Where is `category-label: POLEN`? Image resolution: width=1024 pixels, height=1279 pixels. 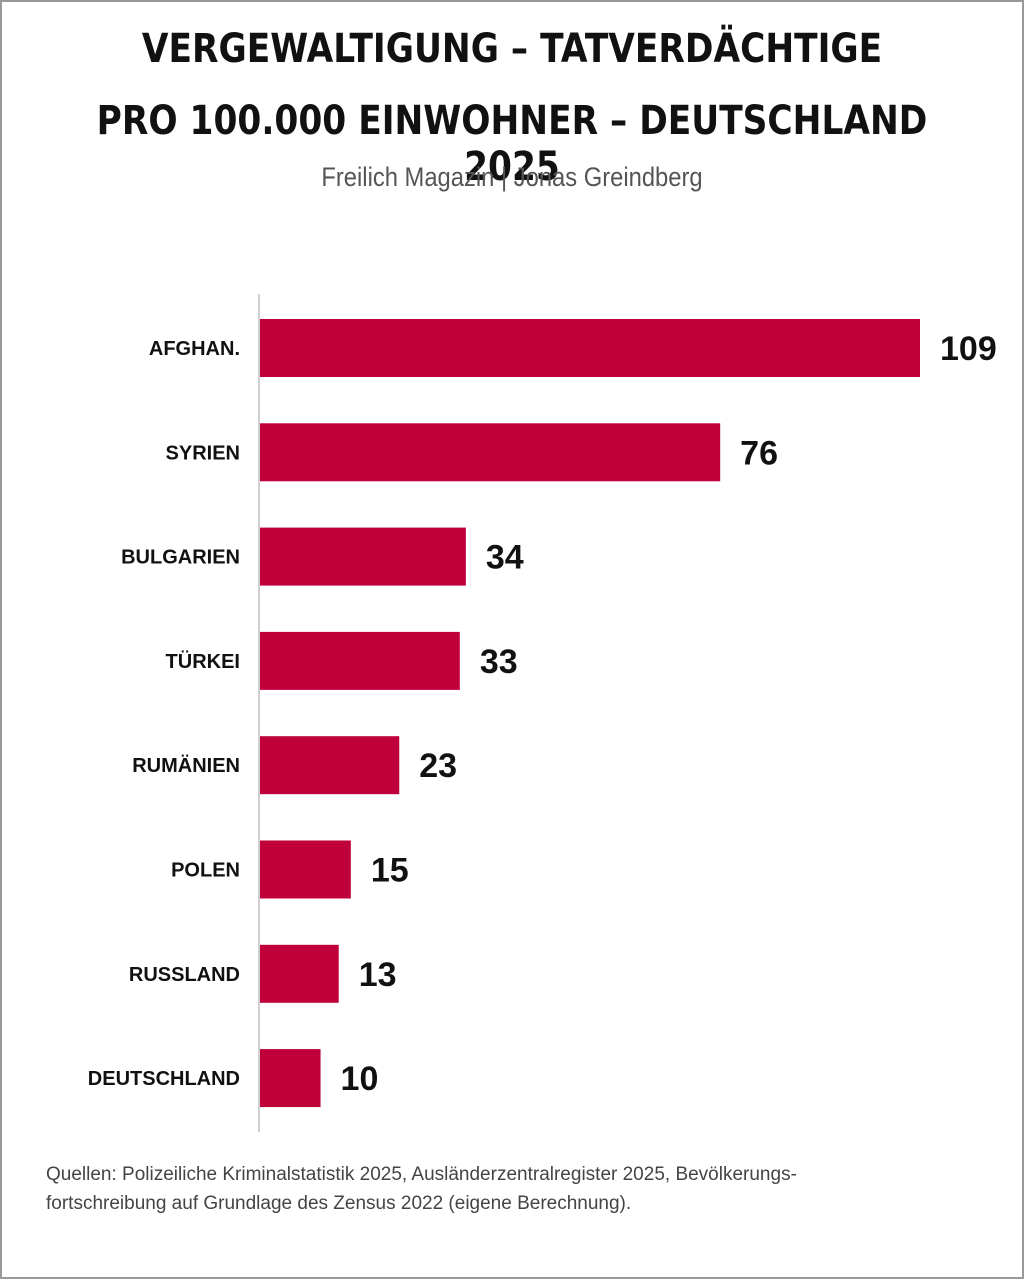 category-label: POLEN is located at coordinates (205, 871).